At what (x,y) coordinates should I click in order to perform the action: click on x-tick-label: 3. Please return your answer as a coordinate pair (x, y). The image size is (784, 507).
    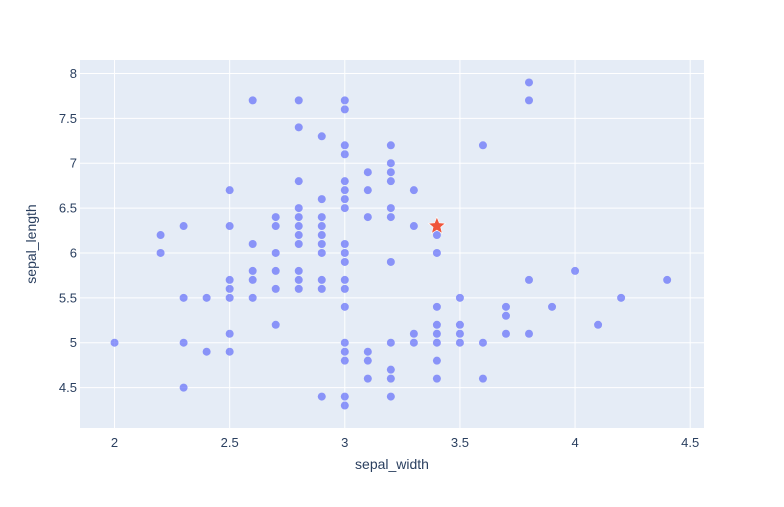
    Looking at the image, I should click on (344, 442).